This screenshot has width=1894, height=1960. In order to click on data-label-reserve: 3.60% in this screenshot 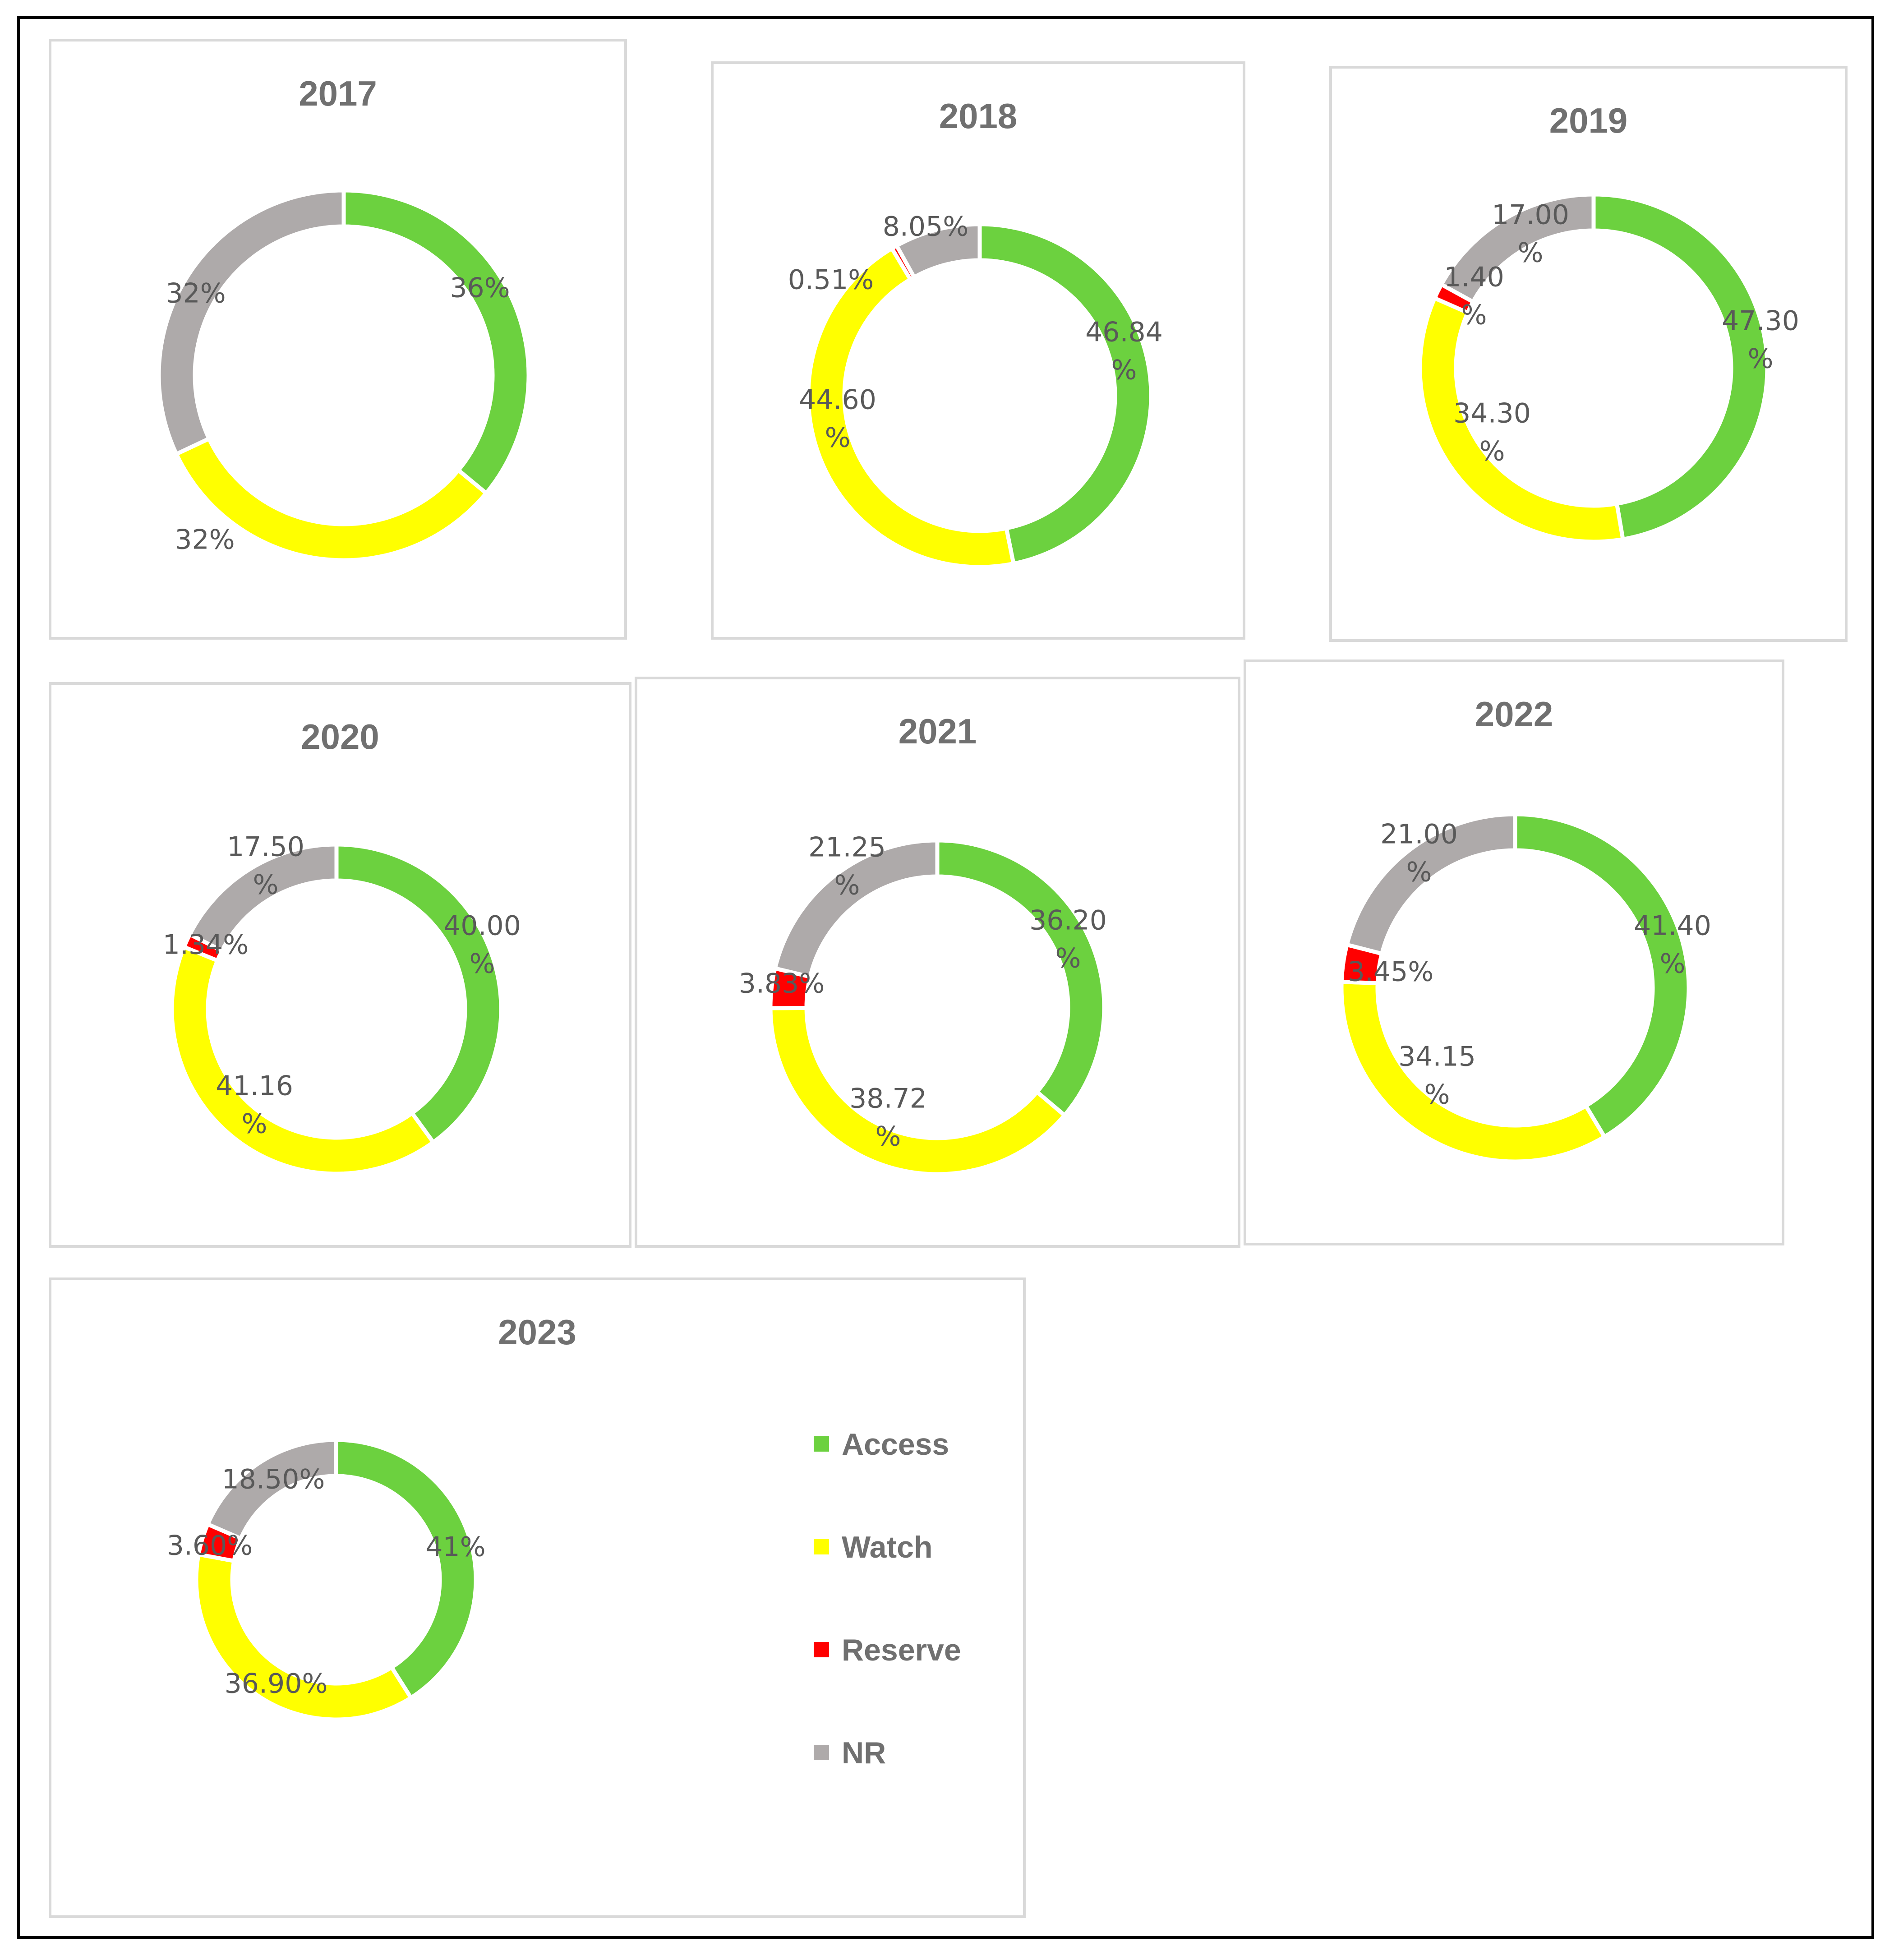, I will do `click(210, 1546)`.